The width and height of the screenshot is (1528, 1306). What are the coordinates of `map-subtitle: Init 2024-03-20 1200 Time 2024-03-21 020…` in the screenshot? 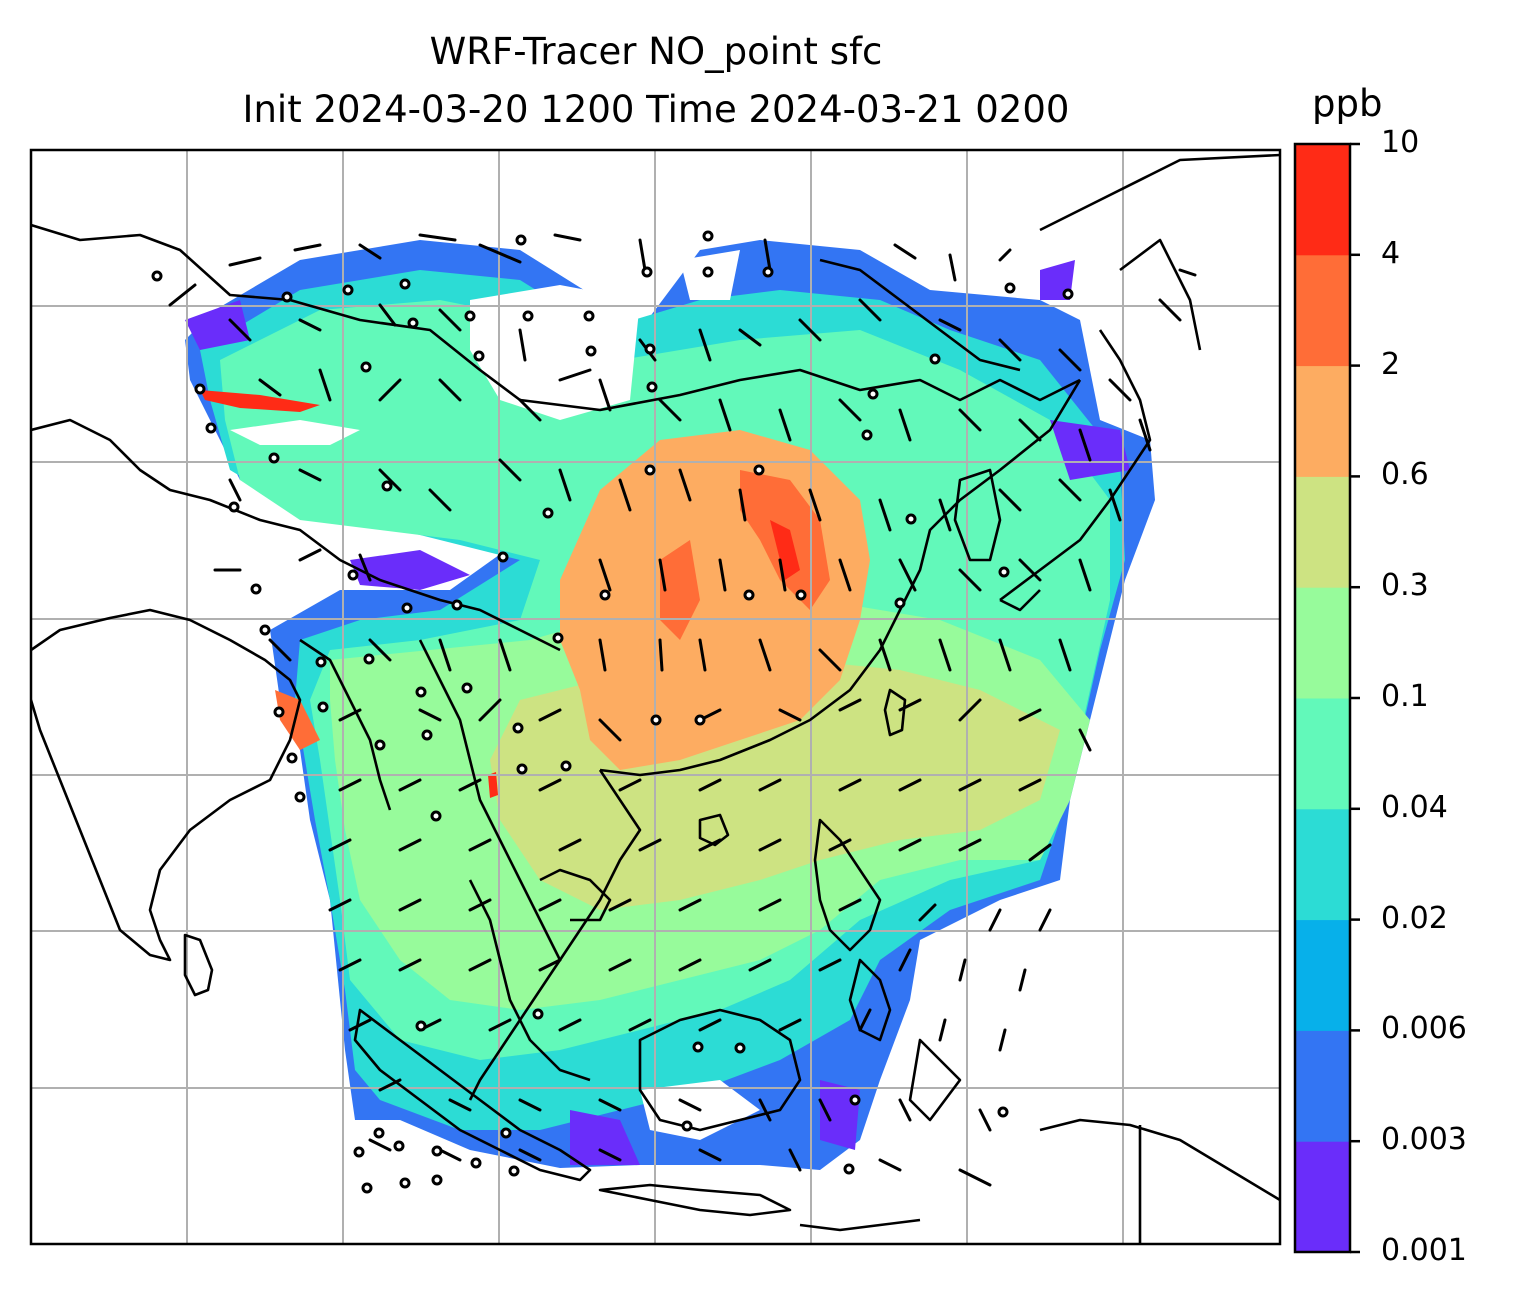 It's located at (656, 109).